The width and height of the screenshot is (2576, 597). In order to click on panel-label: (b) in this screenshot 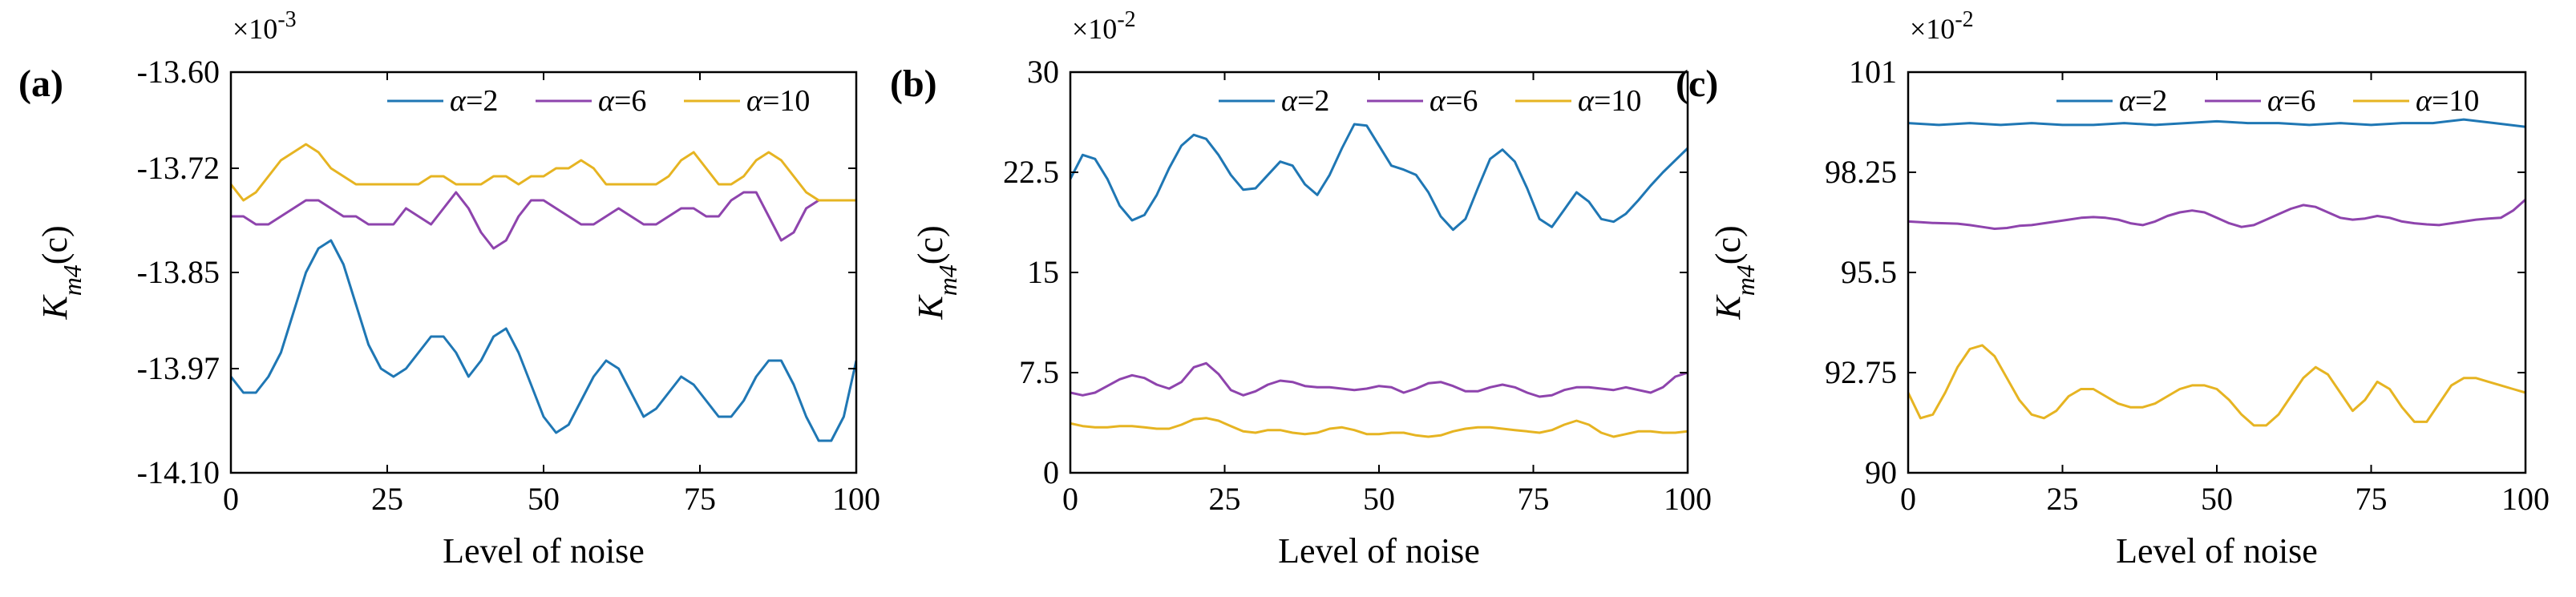, I will do `click(913, 84)`.